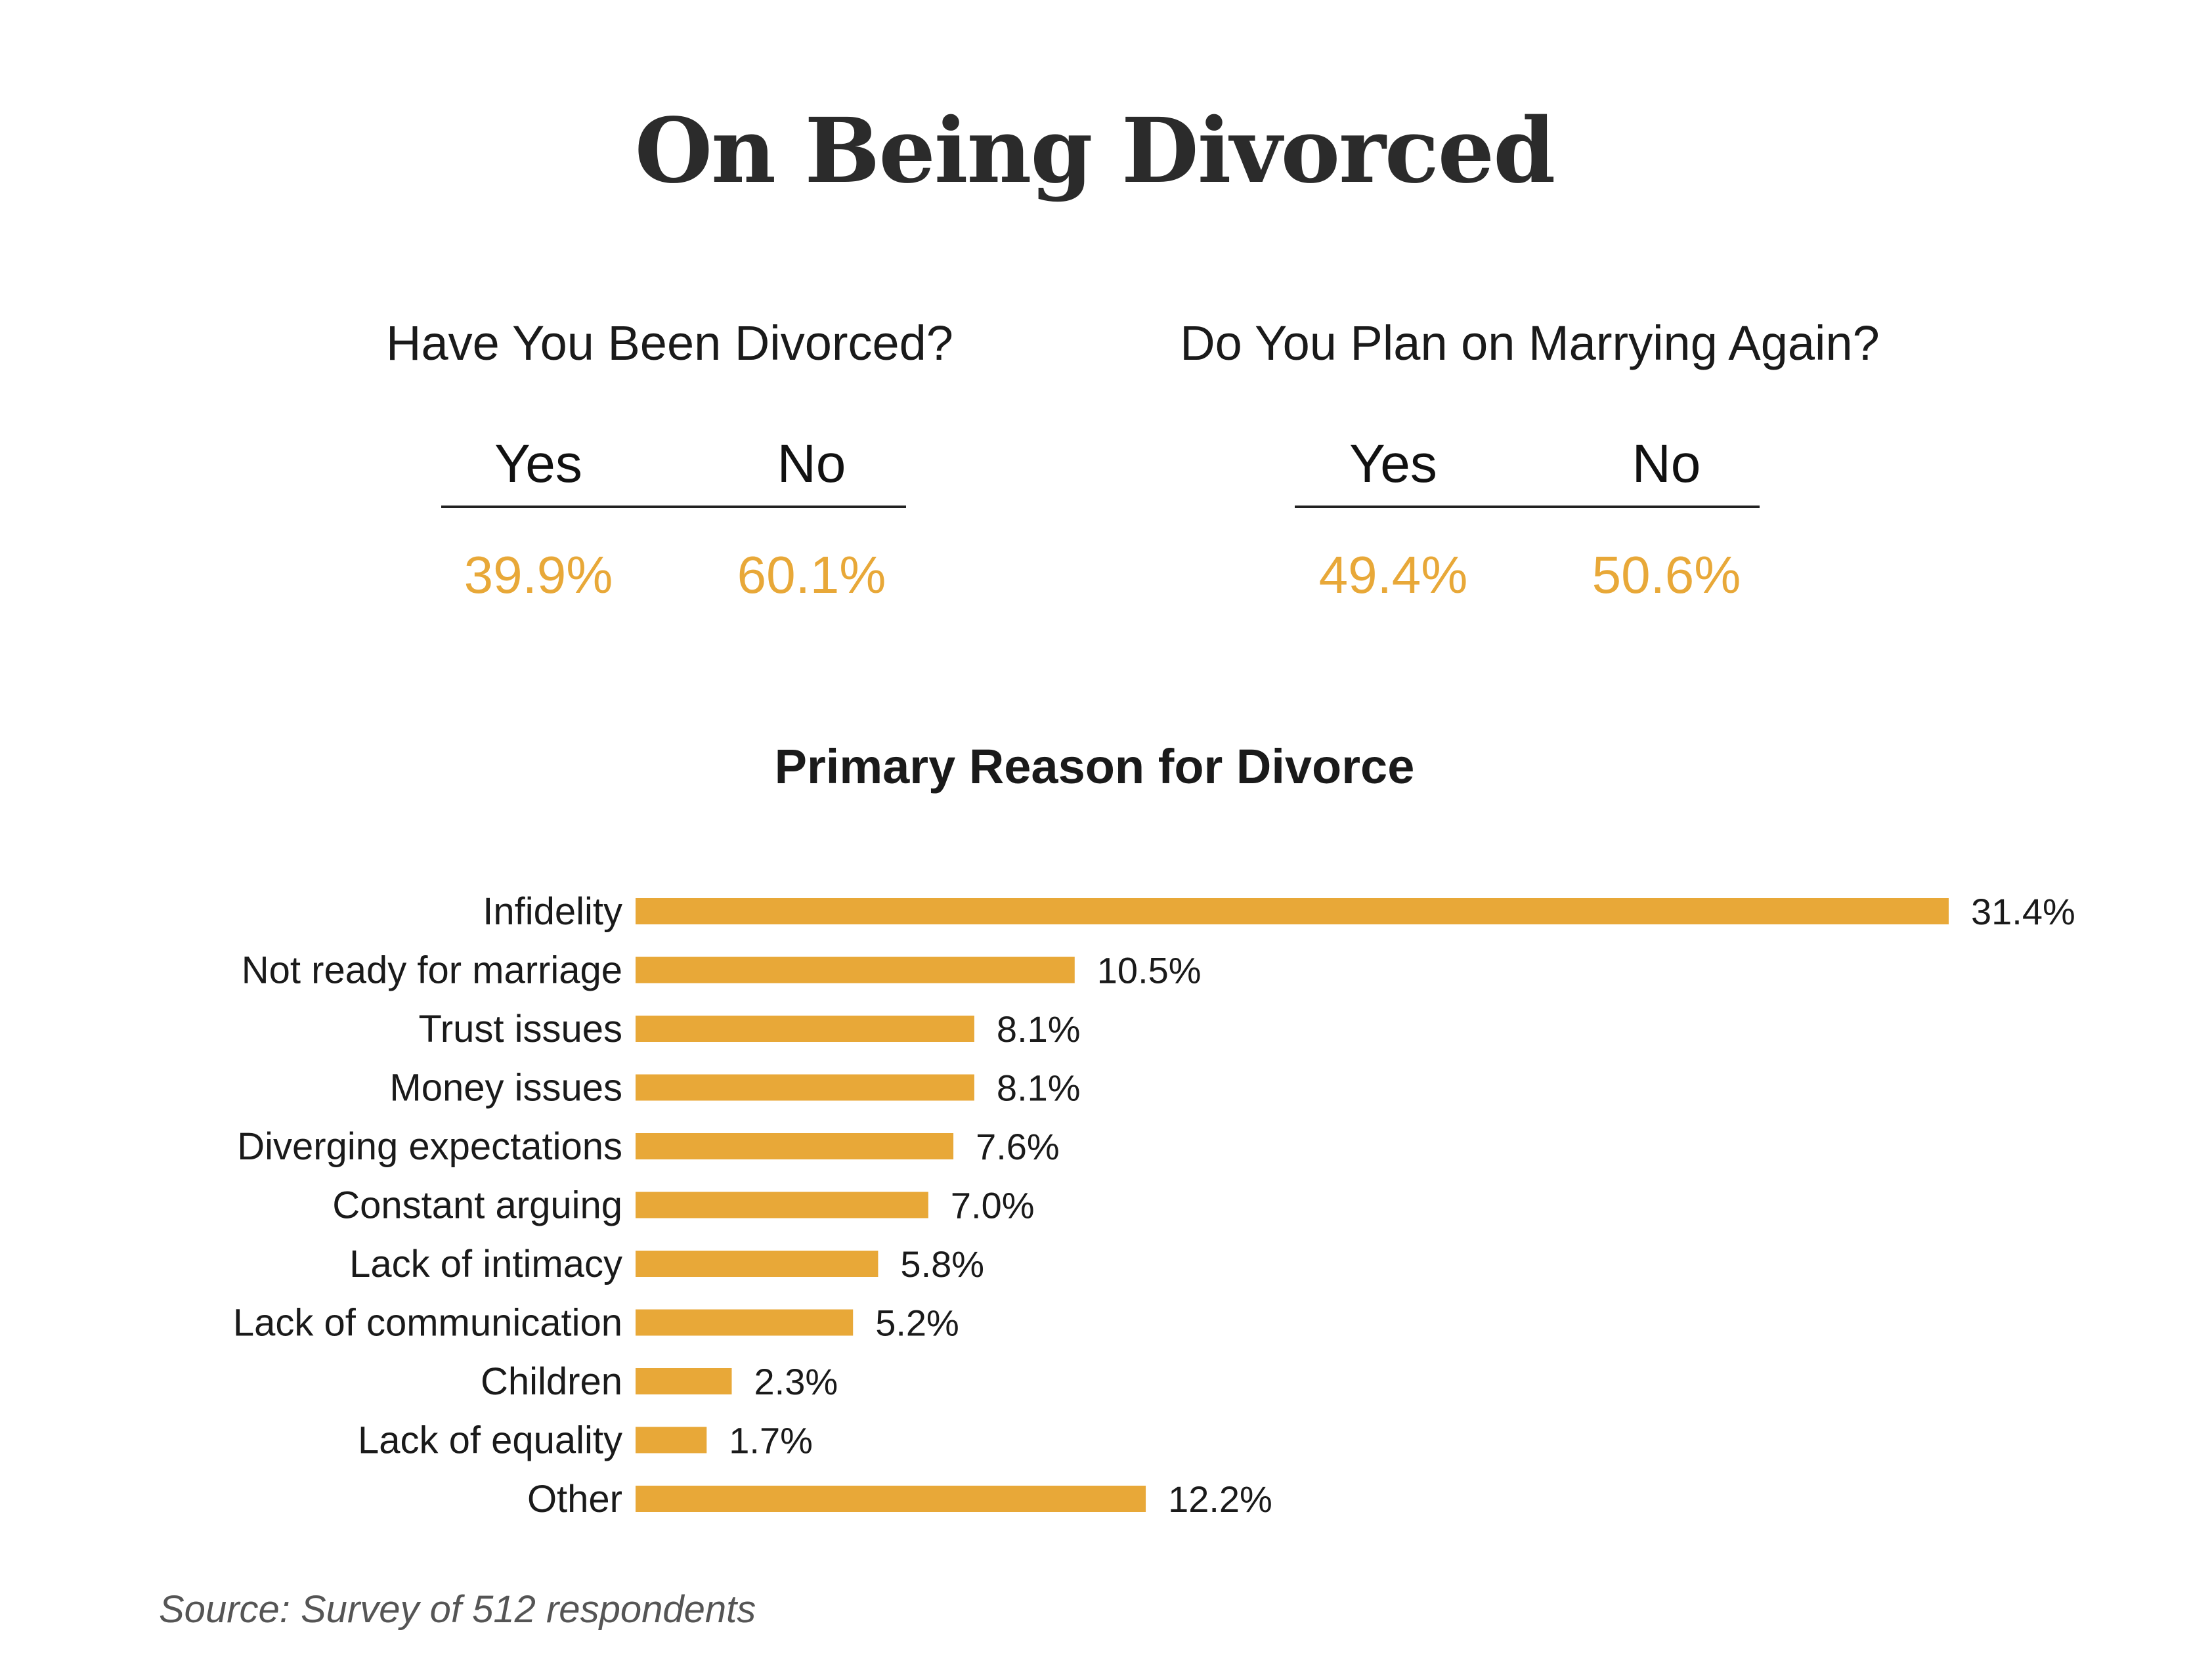  Describe the element at coordinates (538, 575) in the screenshot. I see `divorced-yes-value: 39.9%` at that location.